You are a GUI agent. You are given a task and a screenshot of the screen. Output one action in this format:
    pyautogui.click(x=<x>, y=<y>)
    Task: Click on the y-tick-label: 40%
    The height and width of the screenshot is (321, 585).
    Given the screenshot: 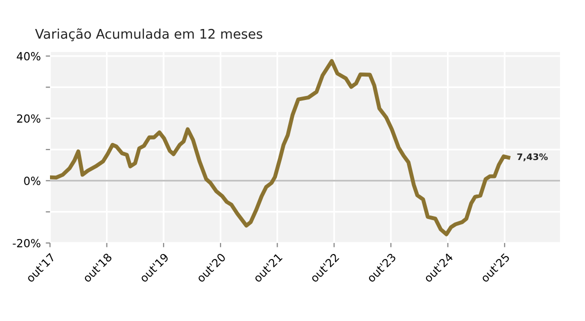 What is the action you would take?
    pyautogui.click(x=28, y=56)
    